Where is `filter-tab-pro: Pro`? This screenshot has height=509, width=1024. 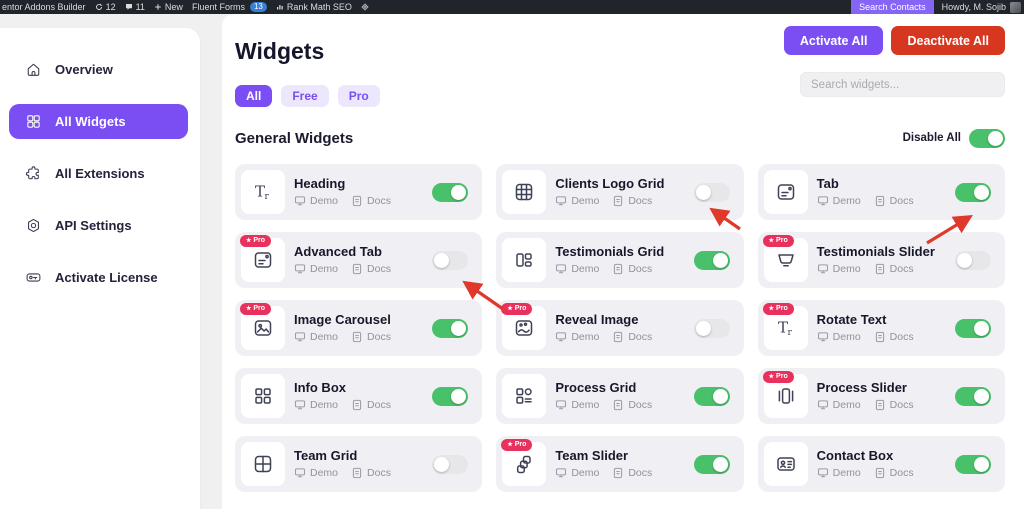
filter-tab-pro: Pro is located at coordinates (358, 96).